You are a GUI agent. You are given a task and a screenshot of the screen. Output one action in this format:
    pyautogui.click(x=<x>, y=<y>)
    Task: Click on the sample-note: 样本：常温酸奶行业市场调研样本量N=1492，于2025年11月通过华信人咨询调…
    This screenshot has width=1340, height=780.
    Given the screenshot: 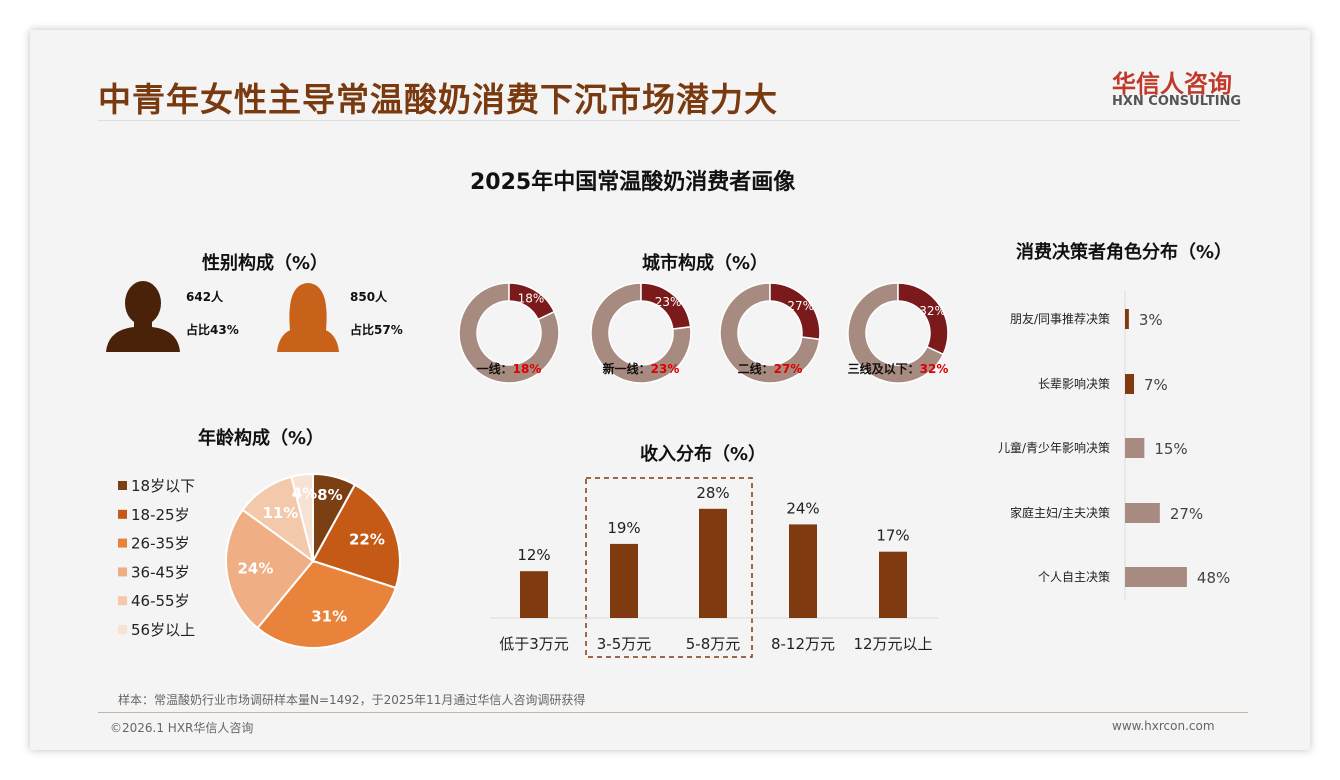 What is the action you would take?
    pyautogui.click(x=352, y=700)
    